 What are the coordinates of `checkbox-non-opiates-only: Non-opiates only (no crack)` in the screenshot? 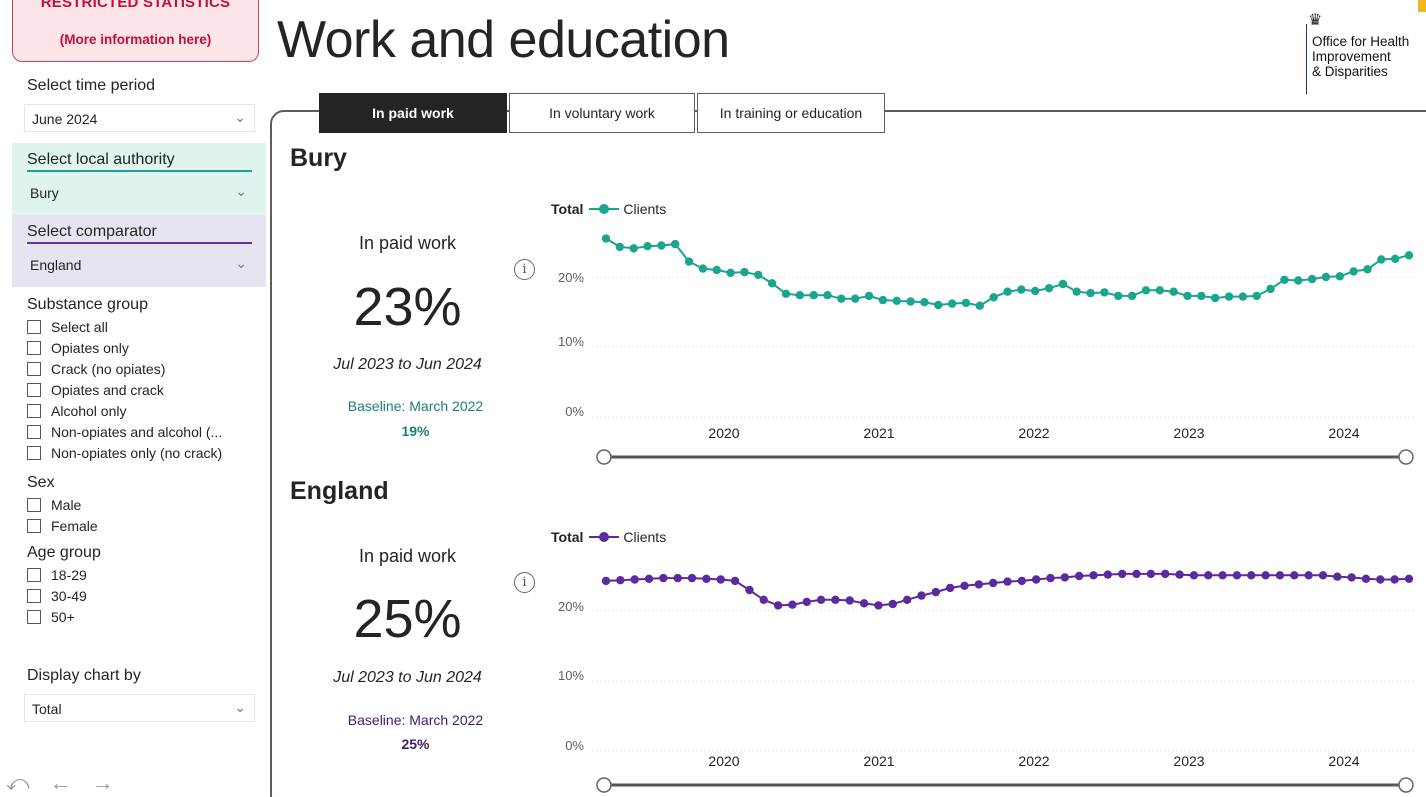 It's located at (124, 452).